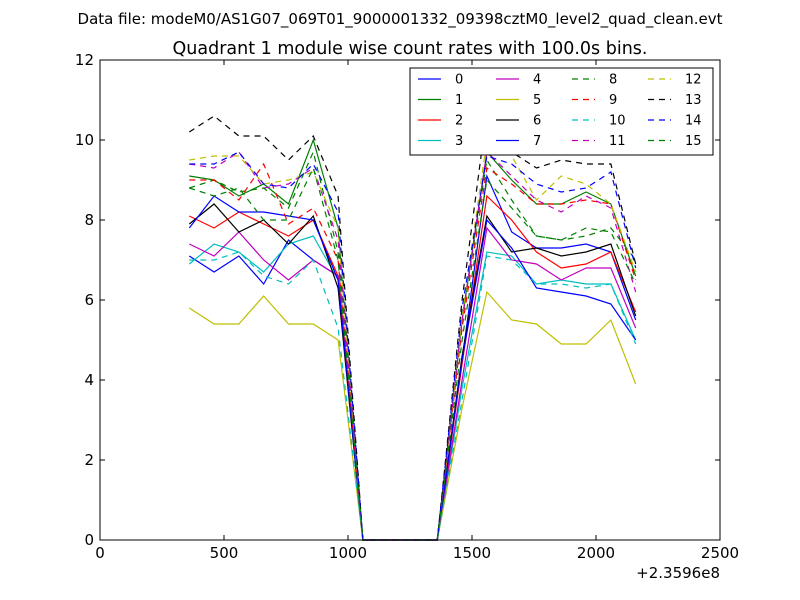  Describe the element at coordinates (472, 553) in the screenshot. I see `x-tick-label: 1500` at that location.